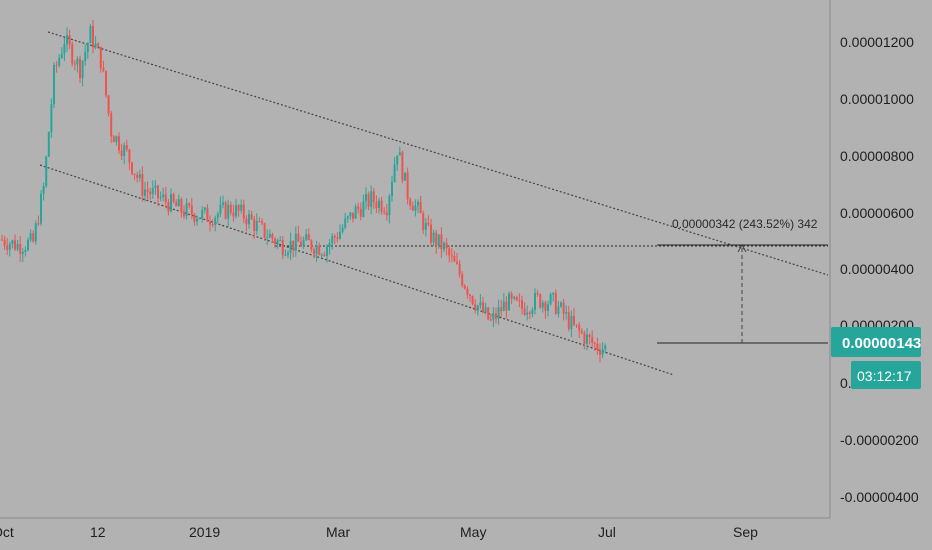  Describe the element at coordinates (877, 42) in the screenshot. I see `price-tick-label: 0.00001200` at that location.